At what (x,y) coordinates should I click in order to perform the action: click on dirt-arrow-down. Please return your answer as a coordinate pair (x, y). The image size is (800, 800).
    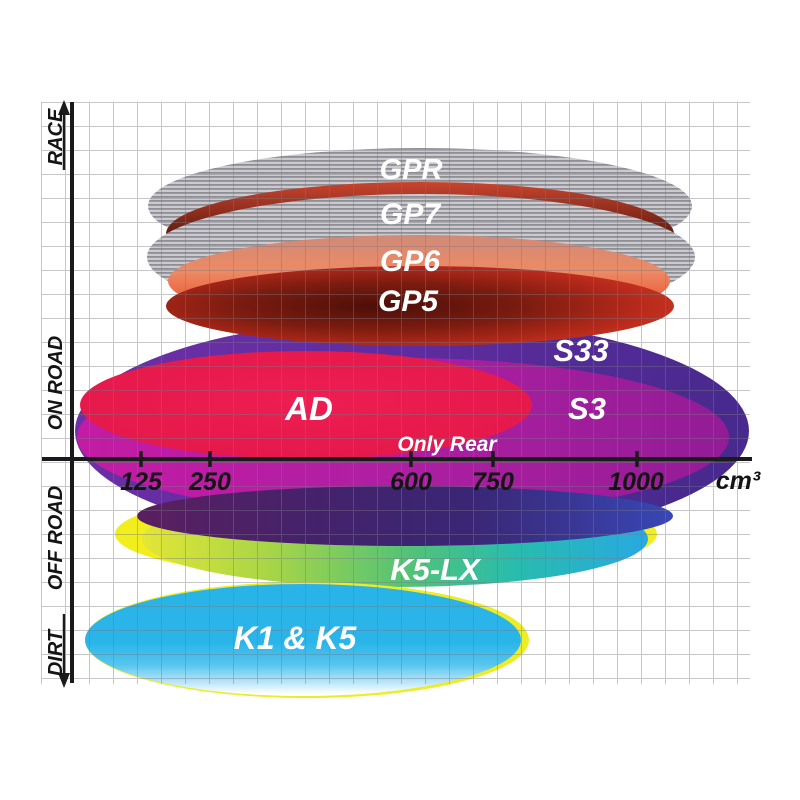
    Looking at the image, I should click on (64, 651).